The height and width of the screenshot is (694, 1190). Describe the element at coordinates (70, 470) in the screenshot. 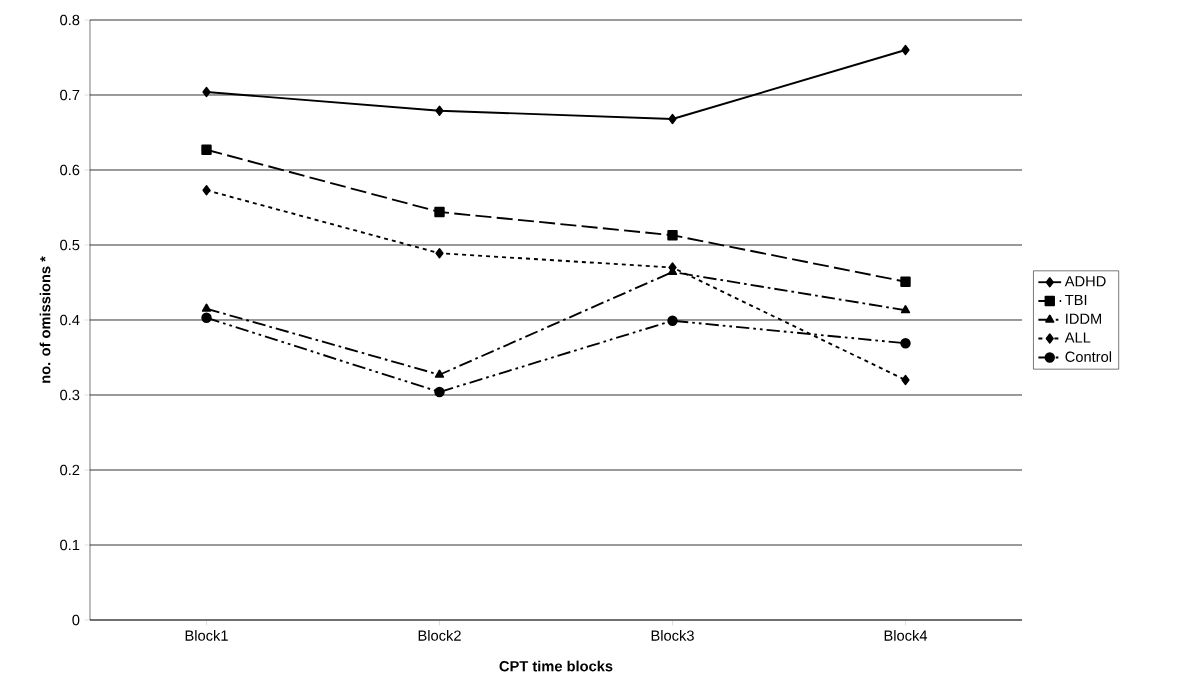

I see `y-tick-label: 0.2` at that location.